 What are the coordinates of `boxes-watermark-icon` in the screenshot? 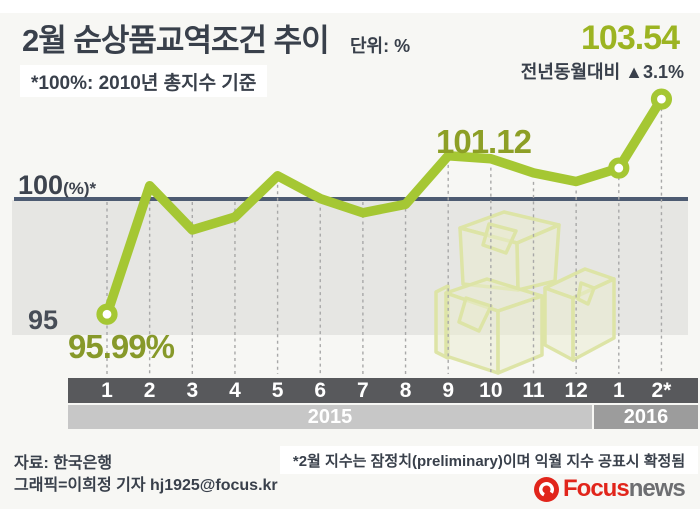 It's located at (525, 292).